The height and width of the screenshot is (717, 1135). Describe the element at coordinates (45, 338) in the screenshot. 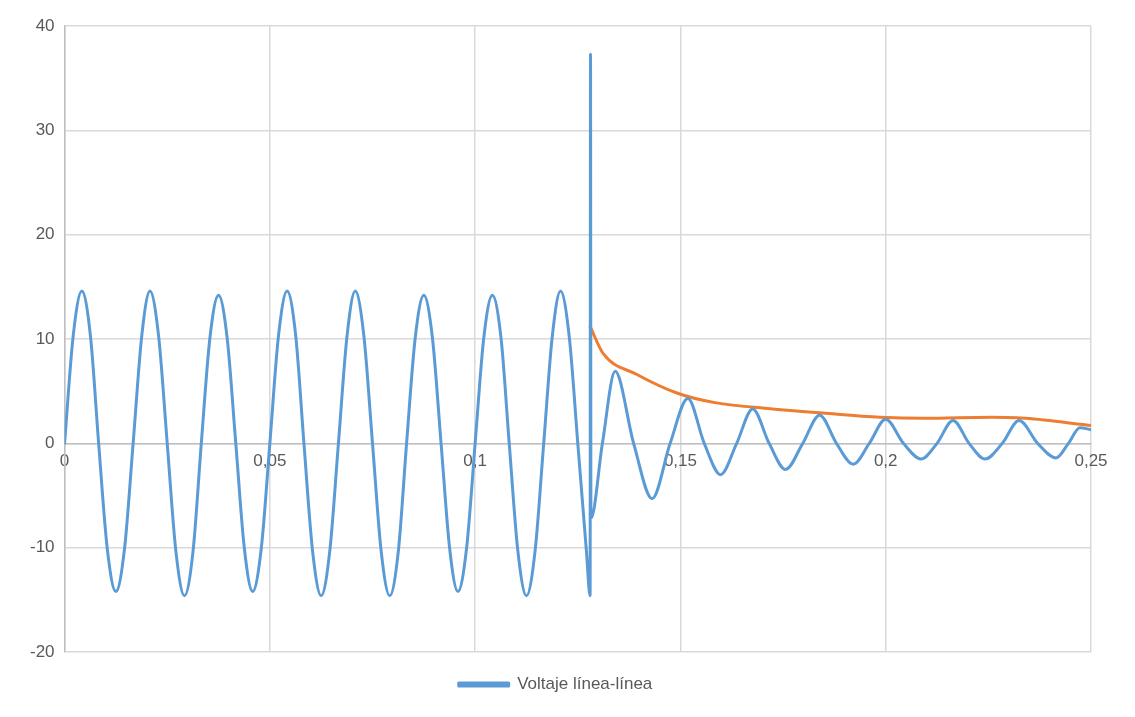

I see `y-tick-label: 10` at that location.